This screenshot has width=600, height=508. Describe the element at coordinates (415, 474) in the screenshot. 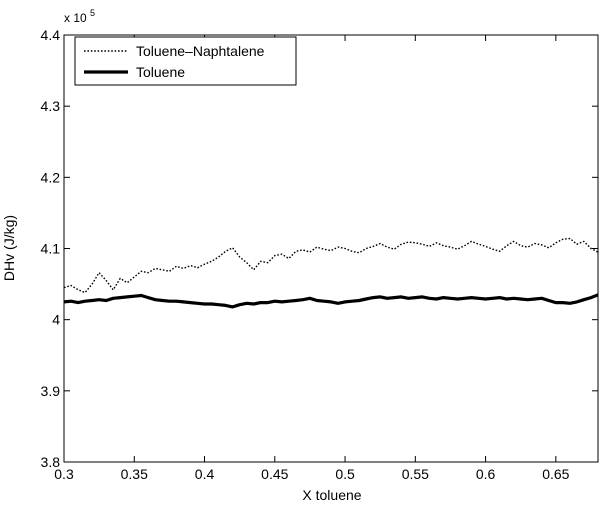

I see `x-tick-label: 0.55` at that location.